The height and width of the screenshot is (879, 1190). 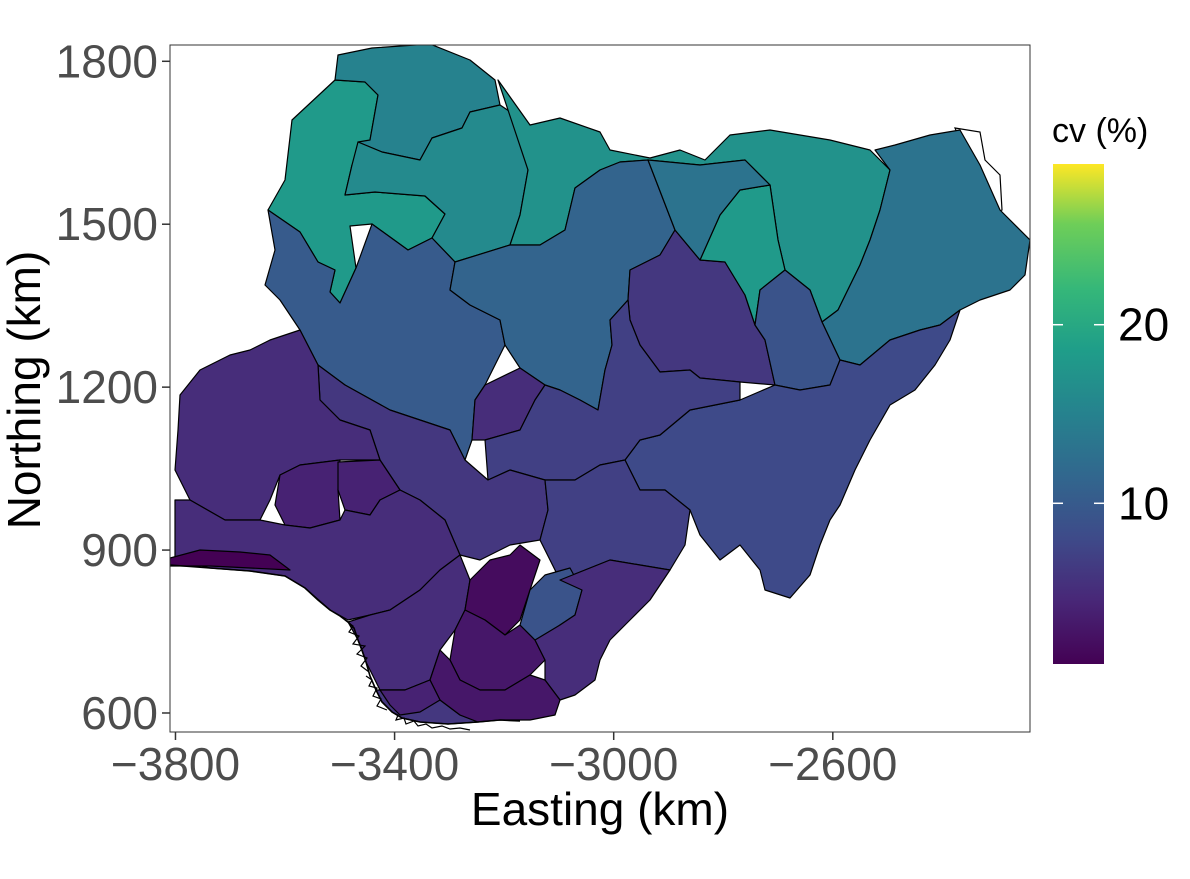 I want to click on y-tick-label: 1500, so click(x=107, y=224).